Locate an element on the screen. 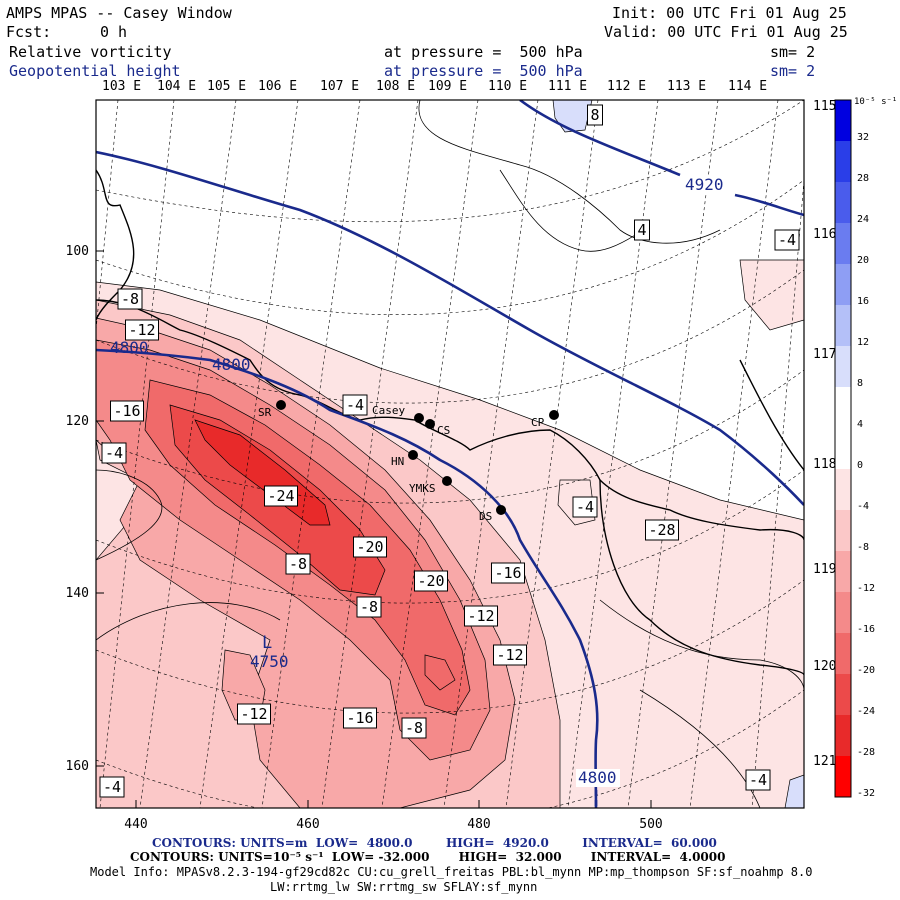 Image resolution: width=900 pixels, height=900 pixels. top-lon-label: 106 E is located at coordinates (277, 86).